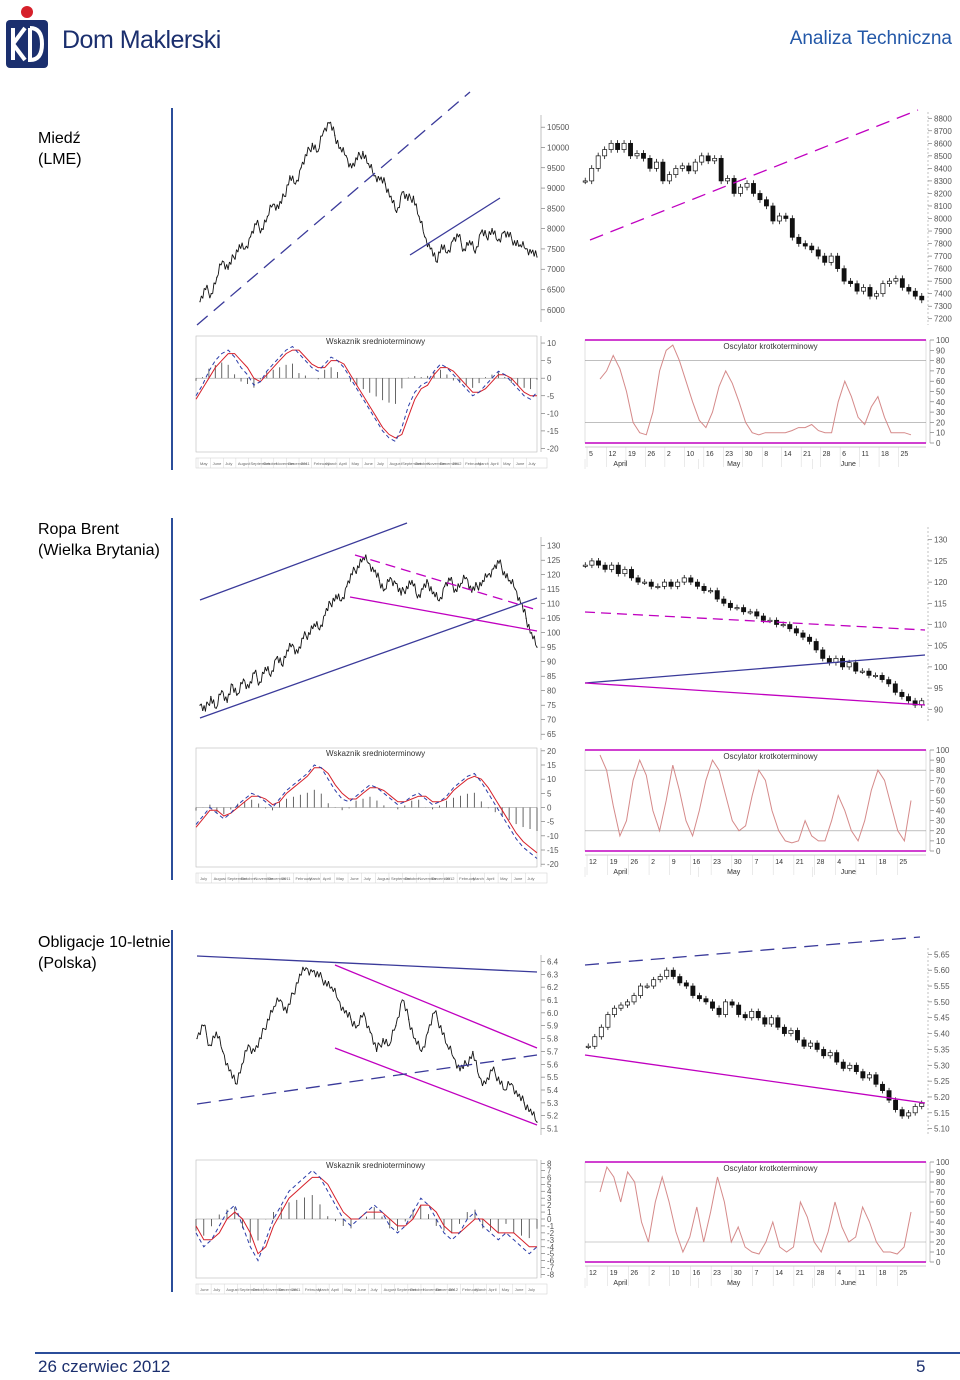  I want to click on y-axis-tick-label: 9000, so click(556, 188).